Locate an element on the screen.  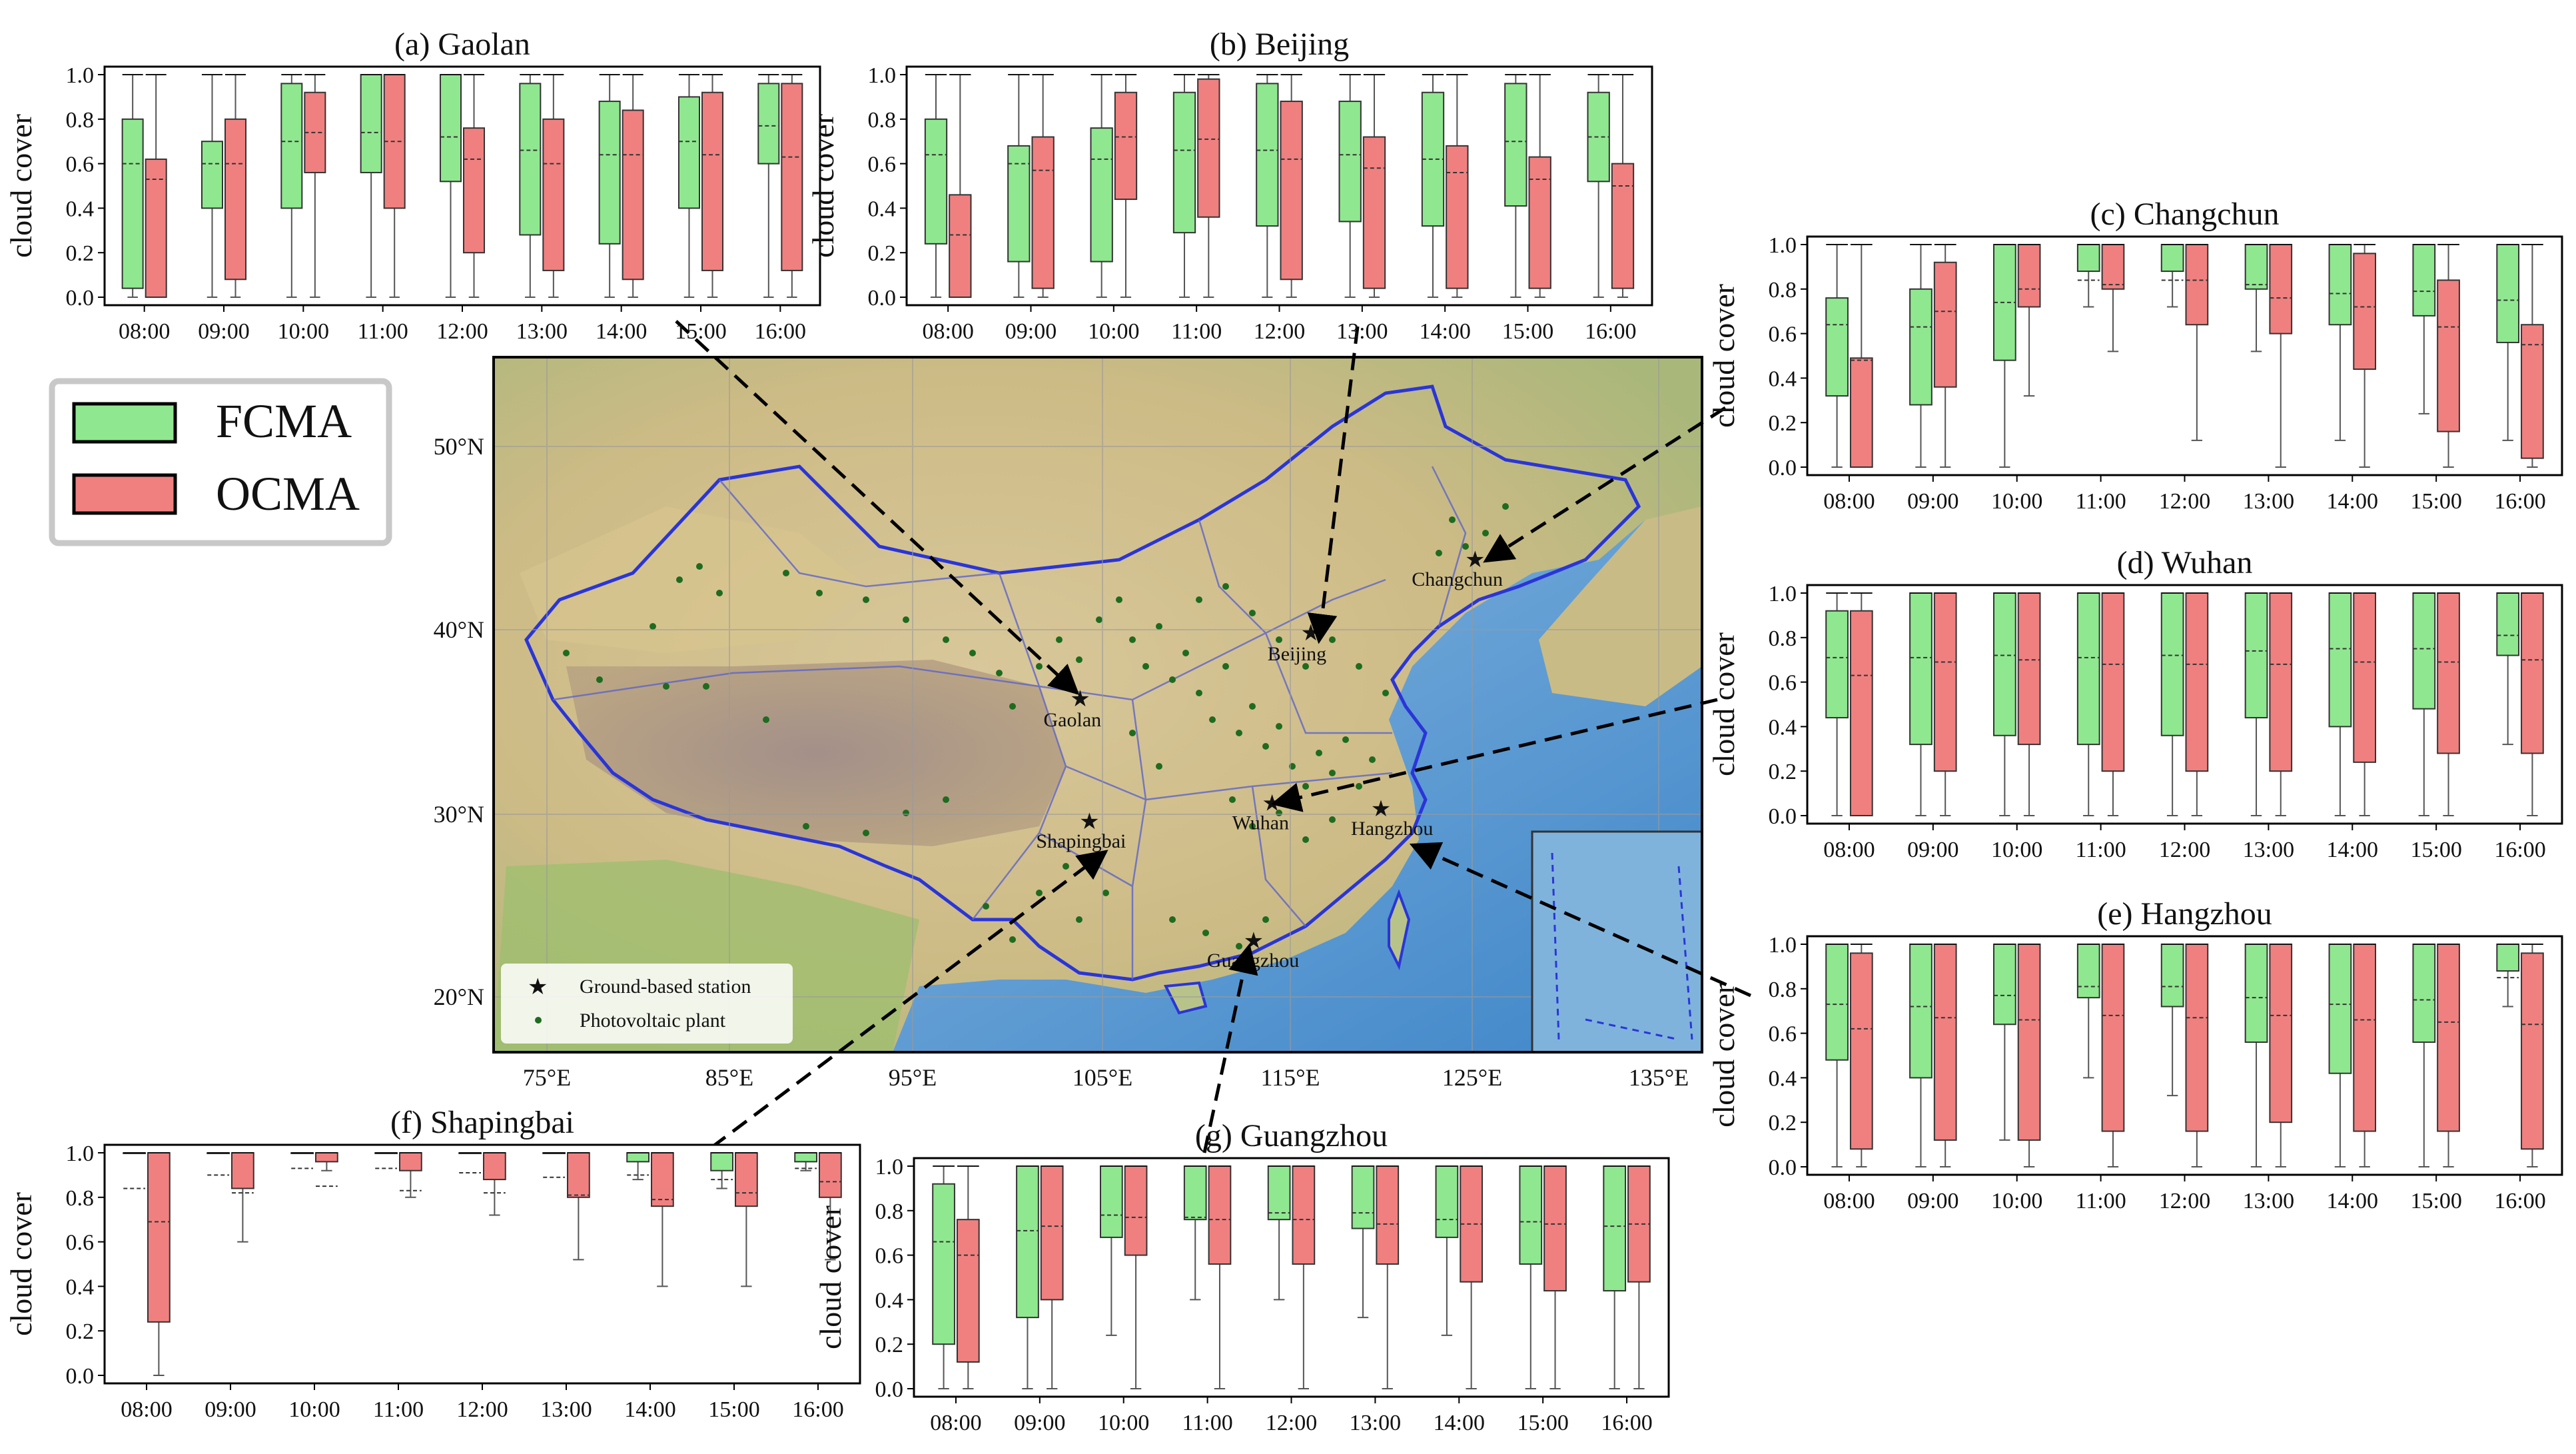
station-label: Wuhan is located at coordinates (1261, 823).